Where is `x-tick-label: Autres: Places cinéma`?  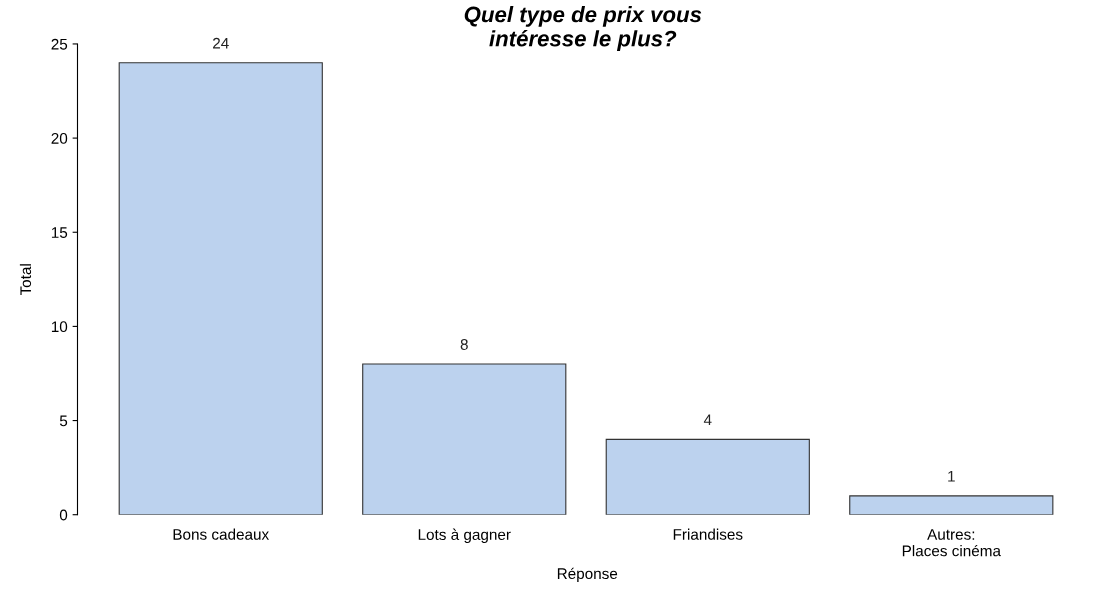 x-tick-label: Autres: Places cinéma is located at coordinates (951, 543).